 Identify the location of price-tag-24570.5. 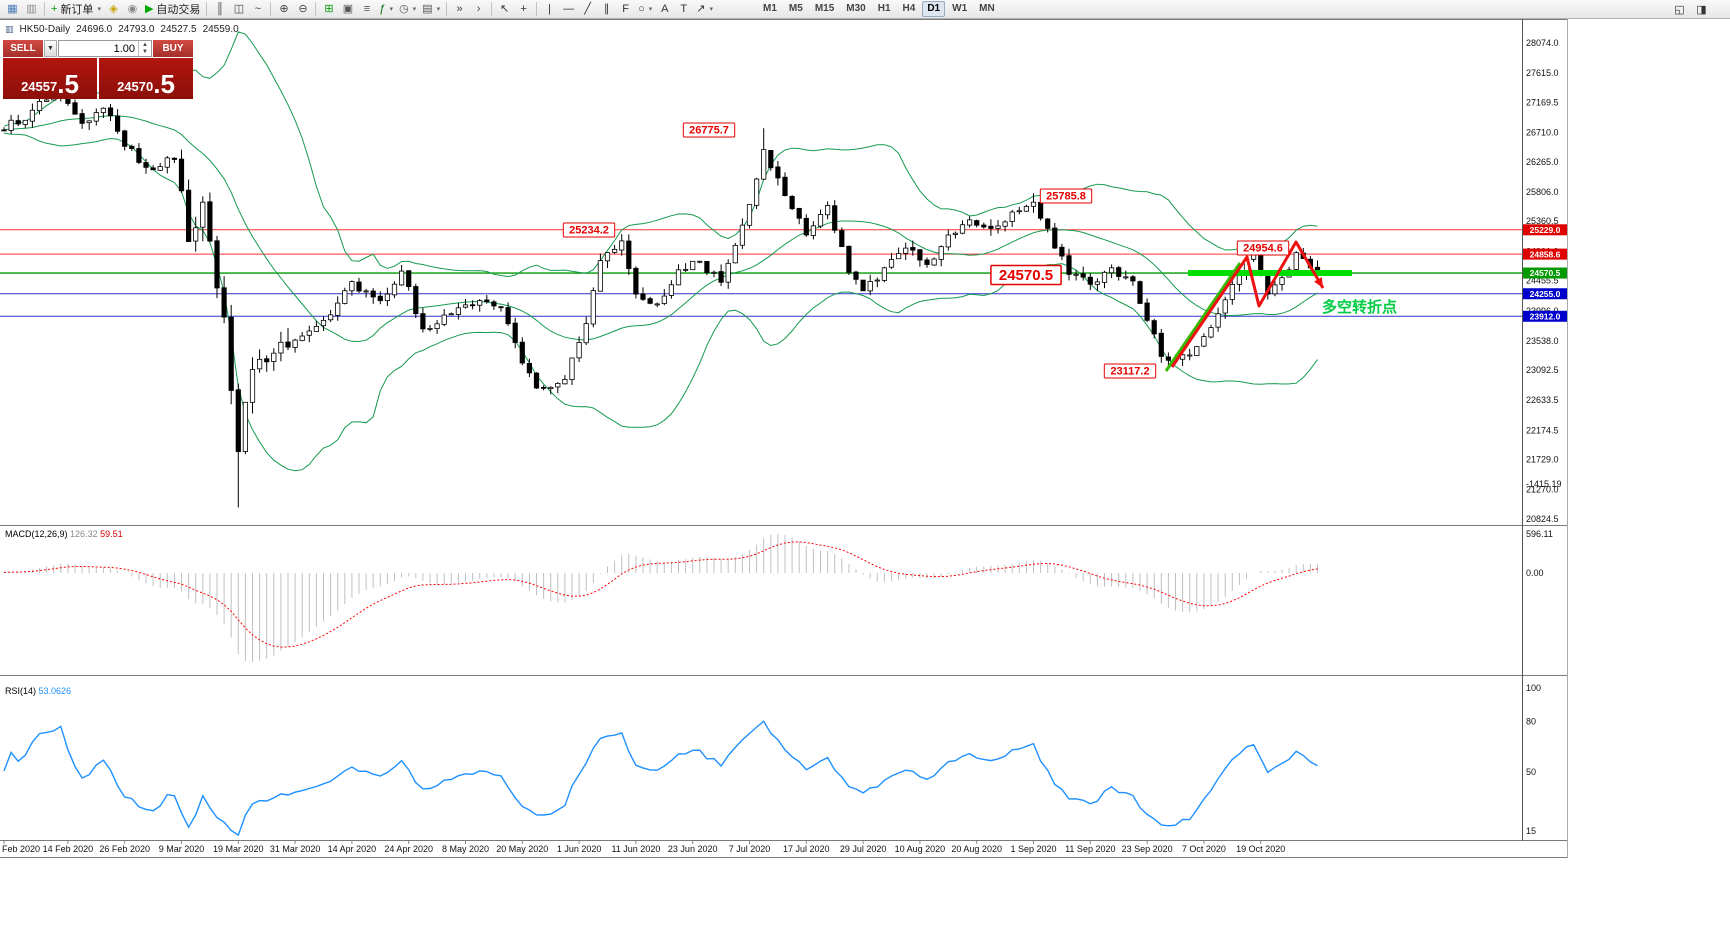
(1545, 273).